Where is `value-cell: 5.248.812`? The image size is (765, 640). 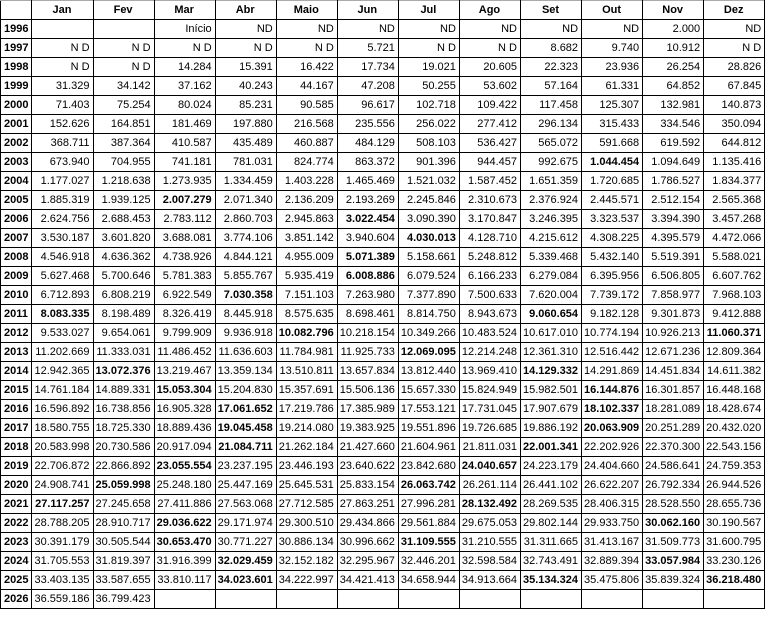
value-cell: 5.248.812 is located at coordinates (489, 257).